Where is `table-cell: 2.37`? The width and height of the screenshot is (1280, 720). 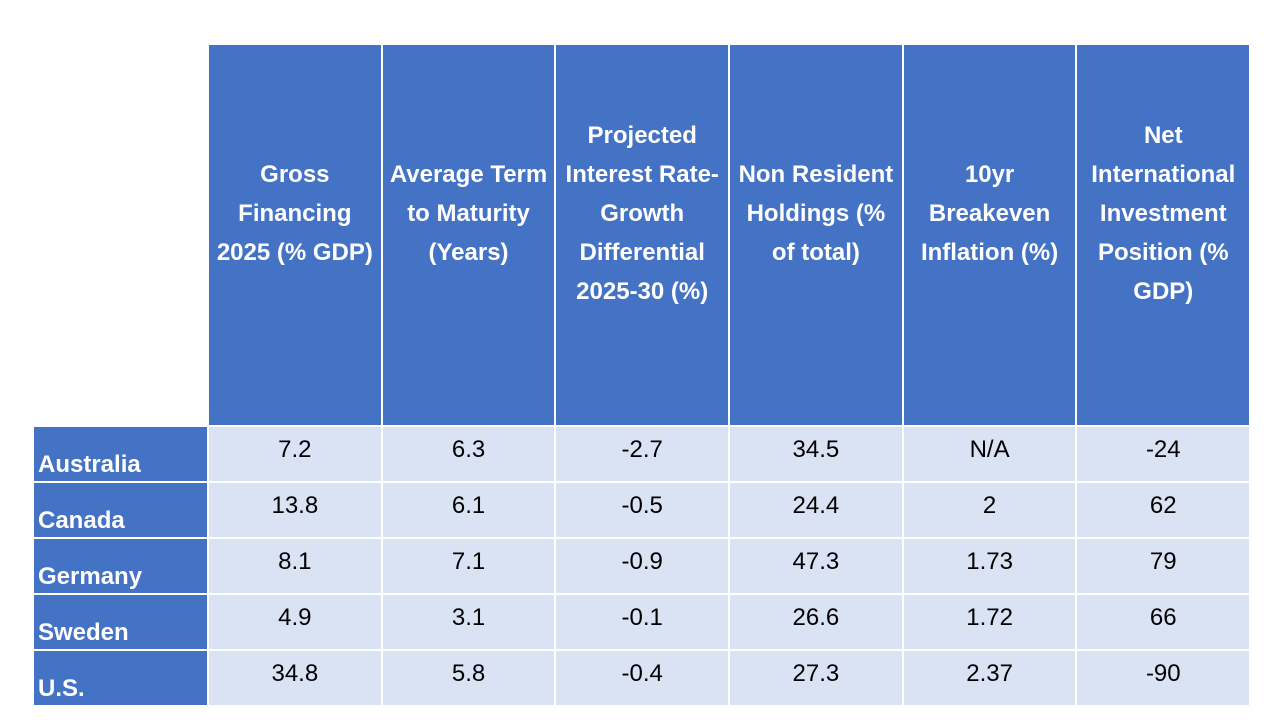
table-cell: 2.37 is located at coordinates (989, 678).